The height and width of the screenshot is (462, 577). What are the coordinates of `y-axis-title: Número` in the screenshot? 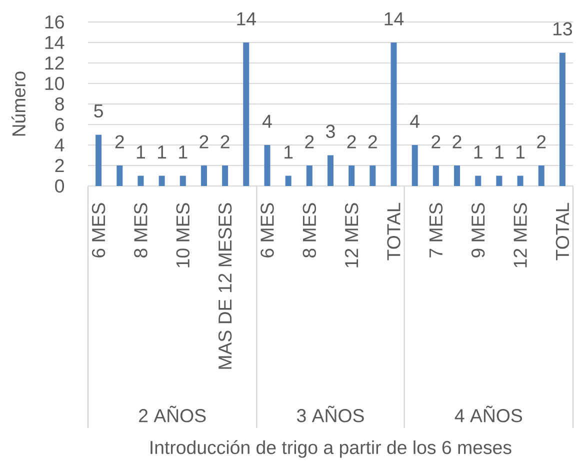 It's located at (19, 104).